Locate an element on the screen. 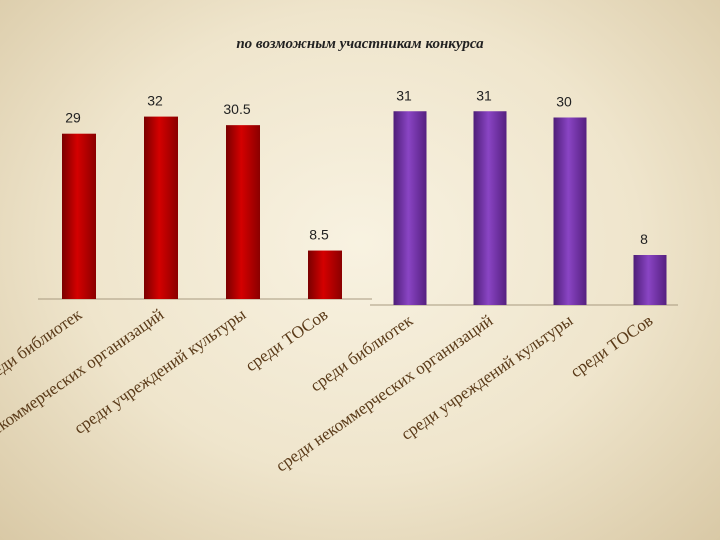  data-label: 8.5 is located at coordinates (319, 235).